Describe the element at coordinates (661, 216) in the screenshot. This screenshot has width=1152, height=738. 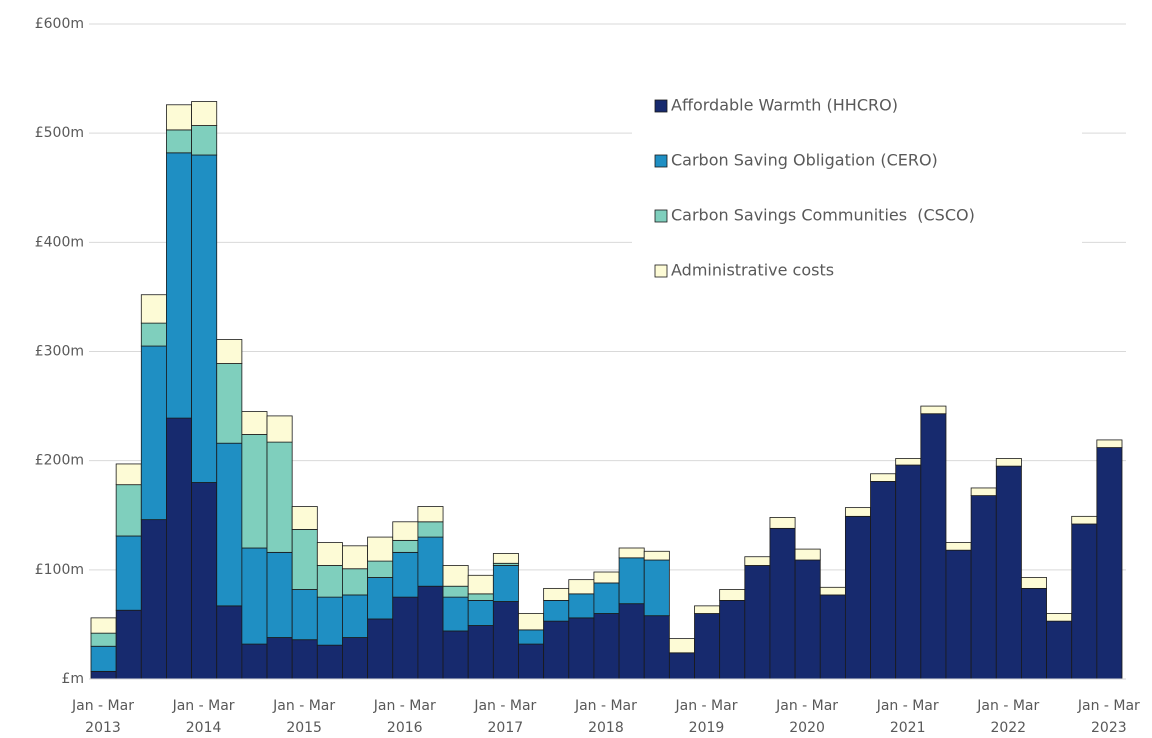
I see `legend-swatch` at that location.